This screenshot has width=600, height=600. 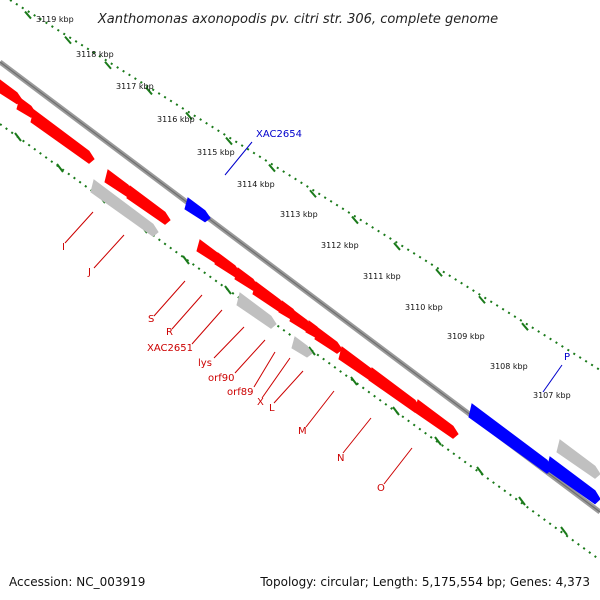 I want to click on scale-tick-label: 3116 kbp, so click(x=176, y=119).